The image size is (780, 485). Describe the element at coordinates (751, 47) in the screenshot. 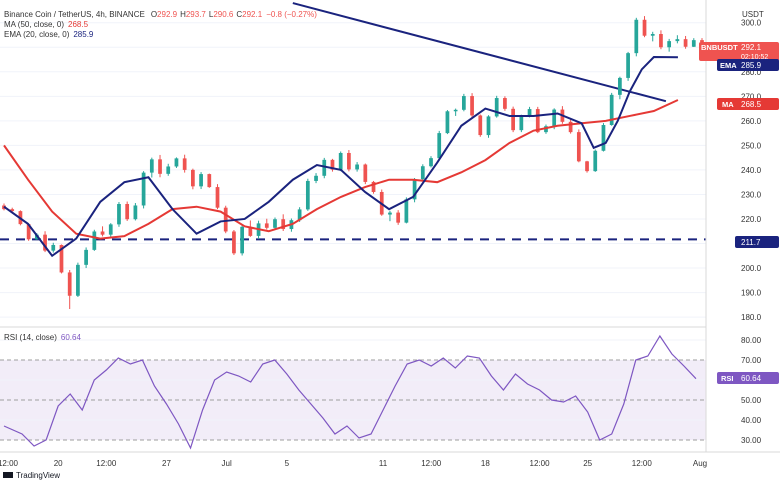

I see `symbol-badge-value: 292.1` at that location.